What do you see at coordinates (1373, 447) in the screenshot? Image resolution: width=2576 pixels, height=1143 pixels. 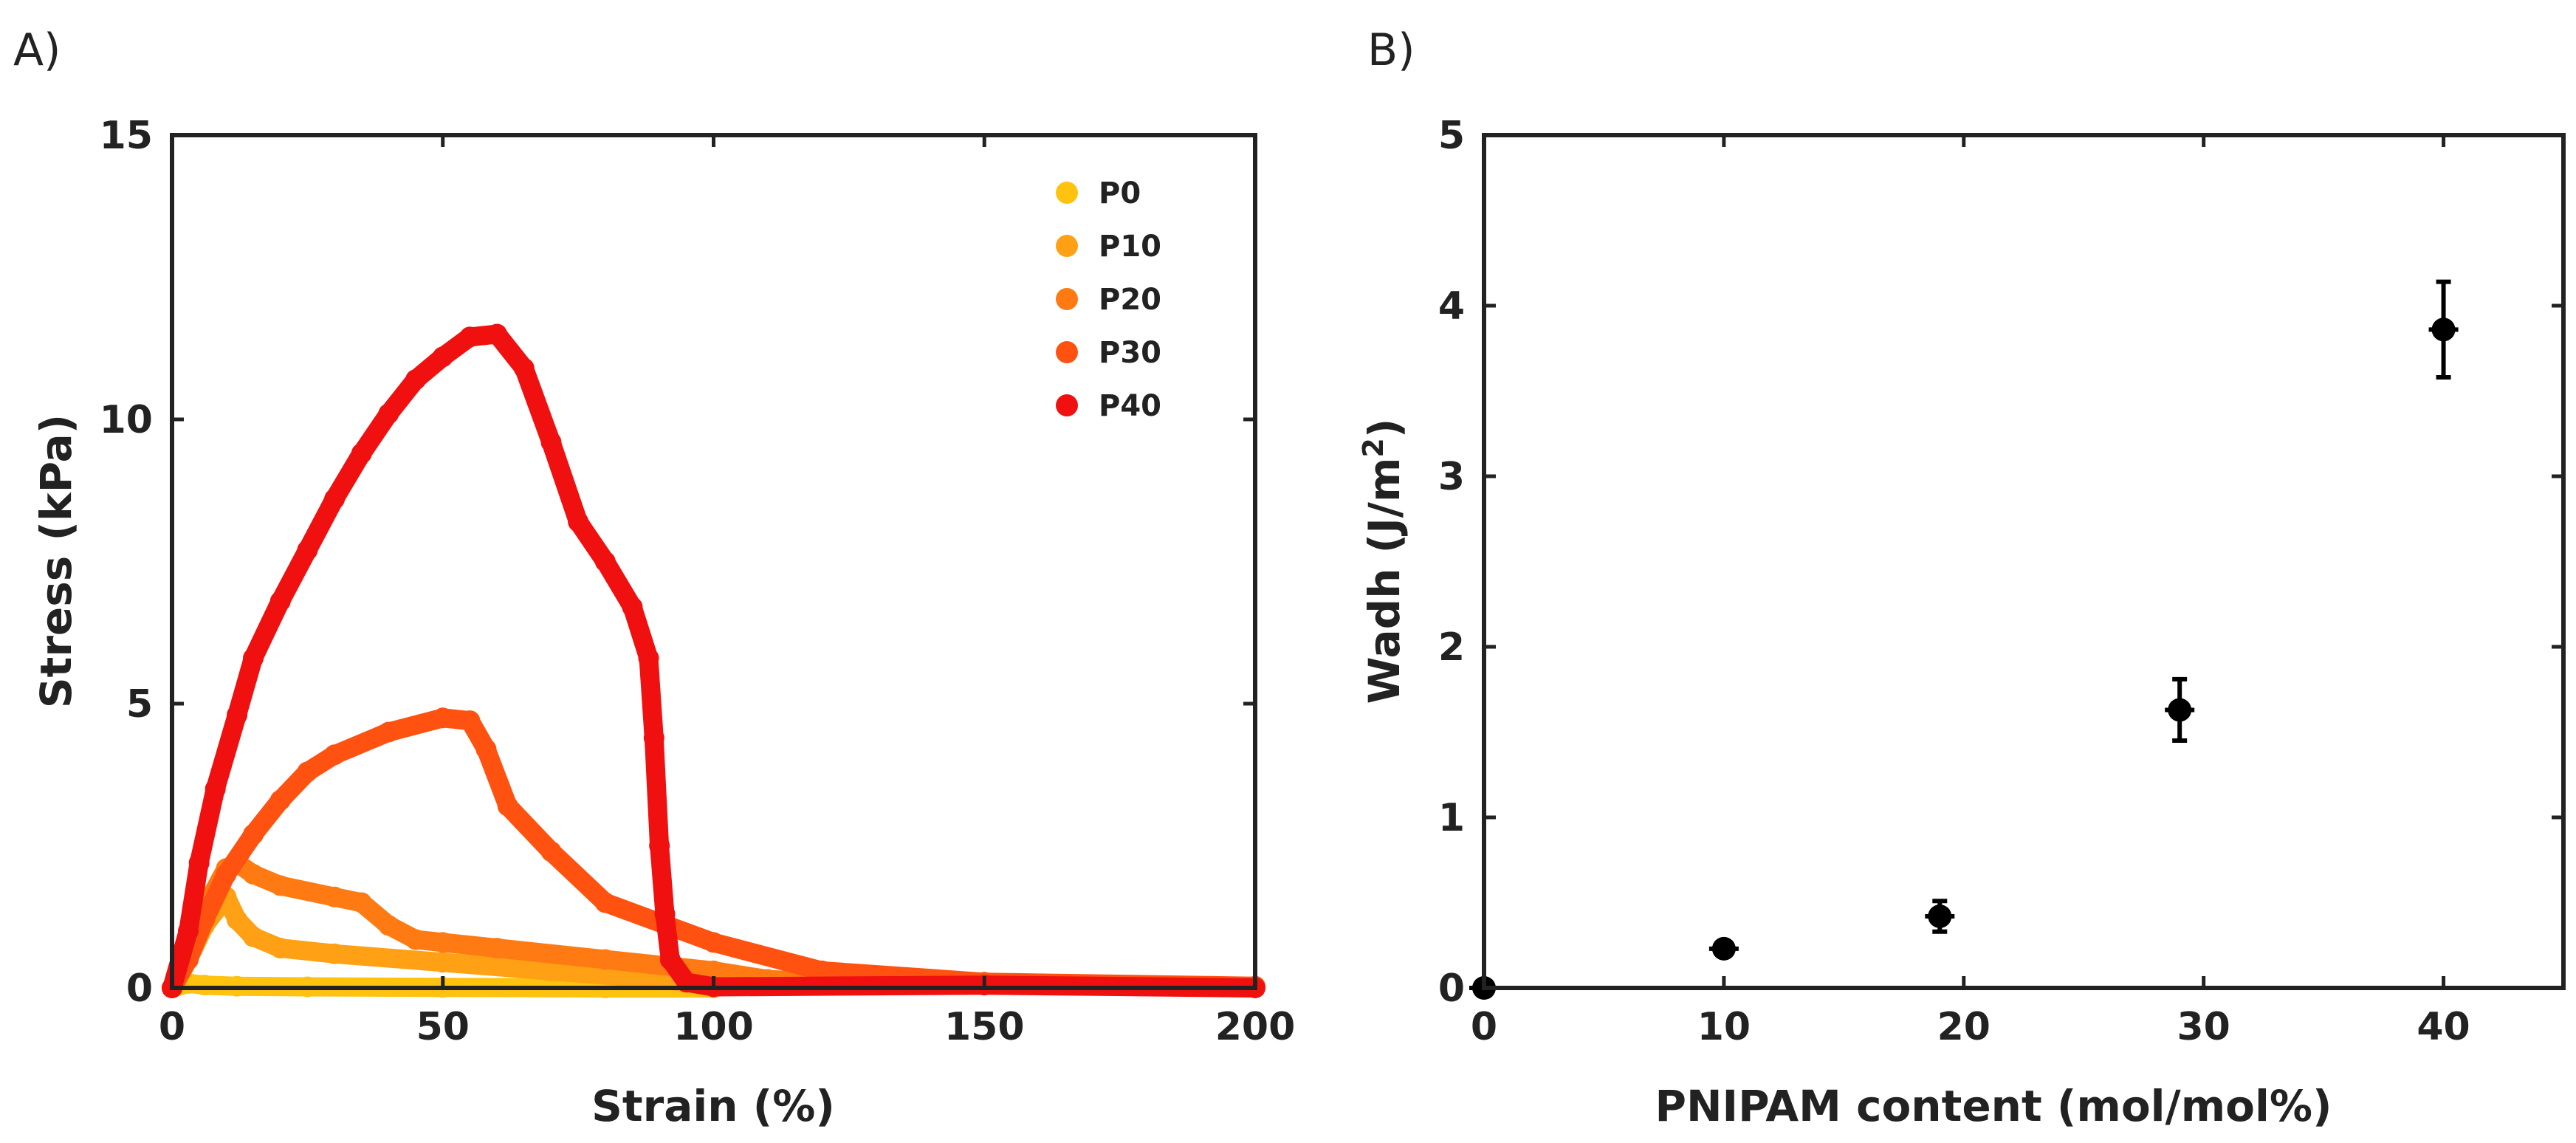 I see `panel-b-y-axis-unit-sup: 2` at bounding box center [1373, 447].